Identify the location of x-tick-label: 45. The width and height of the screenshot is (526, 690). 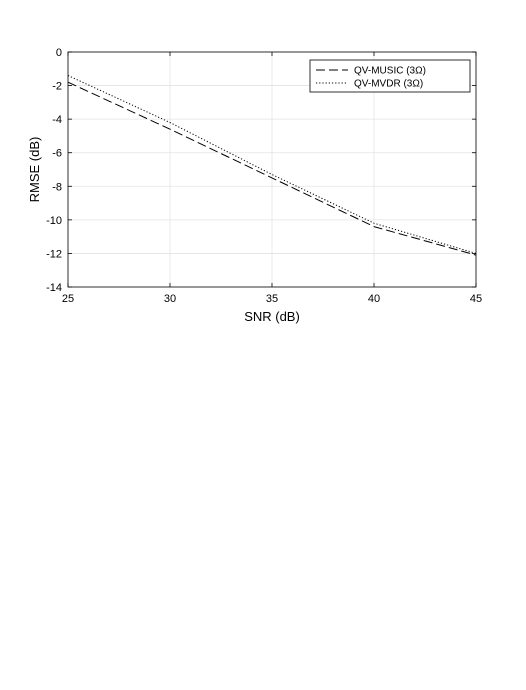
(476, 299).